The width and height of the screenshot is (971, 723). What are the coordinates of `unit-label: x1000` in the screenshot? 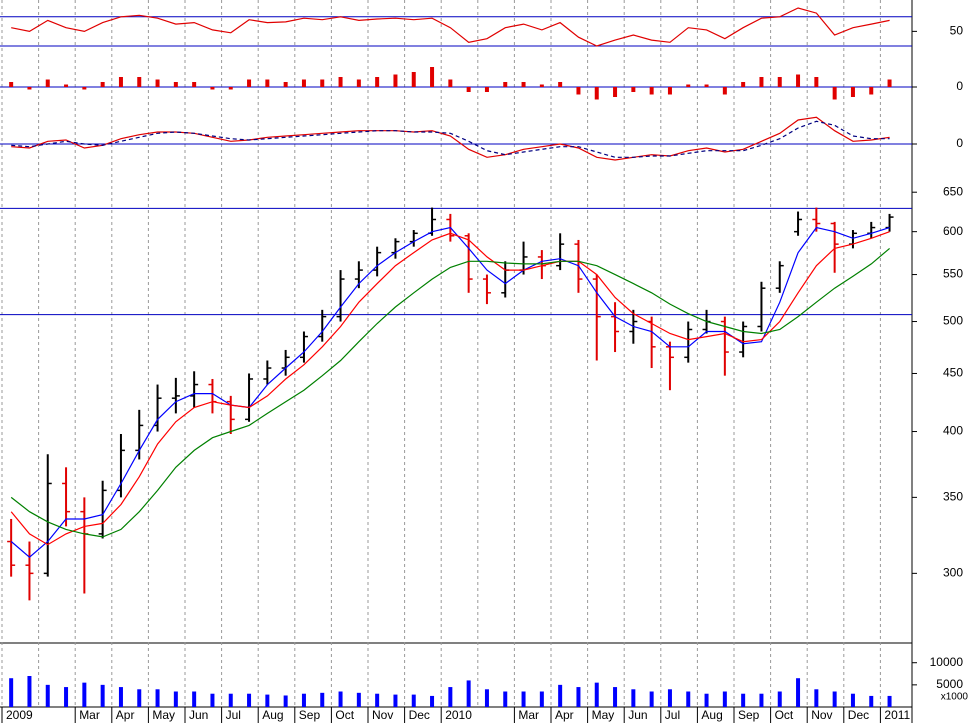 It's located at (955, 697).